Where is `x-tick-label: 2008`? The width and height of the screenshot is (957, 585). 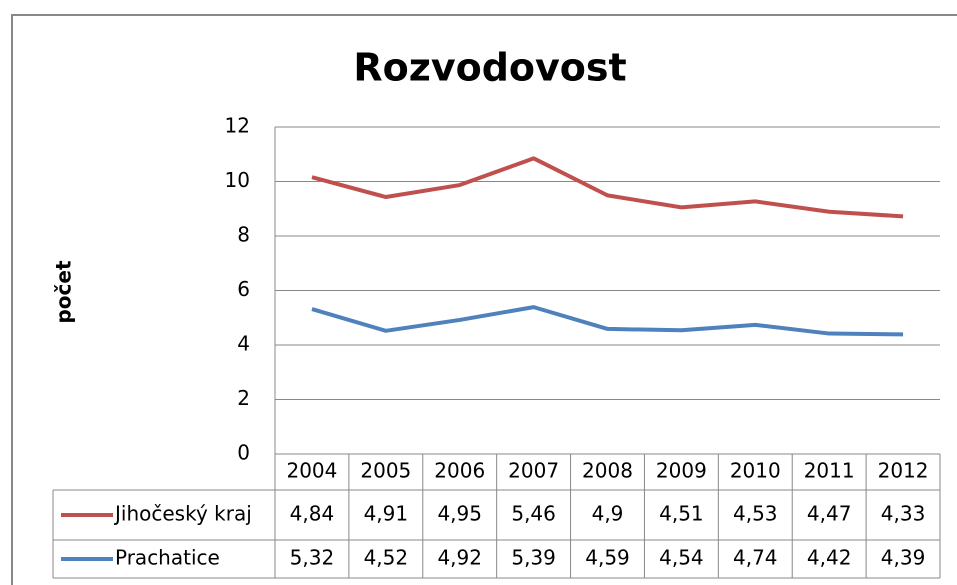 x-tick-label: 2008 is located at coordinates (607, 471).